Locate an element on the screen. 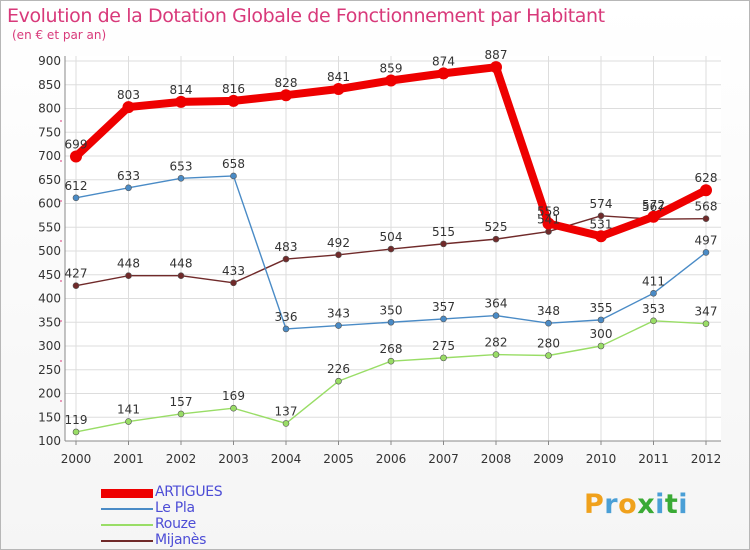 This screenshot has width=750, height=550. y-tick-label: 100 is located at coordinates (49, 441).